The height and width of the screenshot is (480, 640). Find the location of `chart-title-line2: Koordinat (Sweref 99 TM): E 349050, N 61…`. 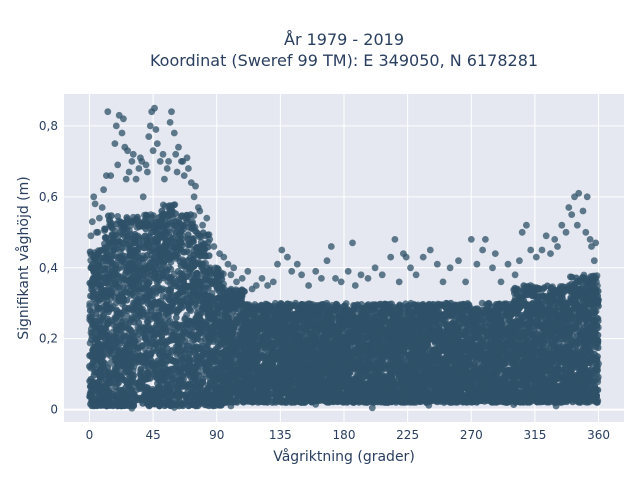

chart-title-line2: Koordinat (Sweref 99 TM): E 349050, N 61… is located at coordinates (344, 60).